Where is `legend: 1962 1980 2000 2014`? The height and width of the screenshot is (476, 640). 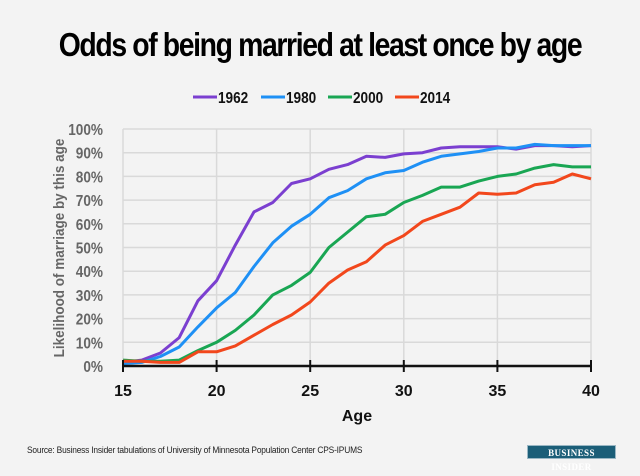 legend: 1962 1980 2000 2014 is located at coordinates (322, 98).